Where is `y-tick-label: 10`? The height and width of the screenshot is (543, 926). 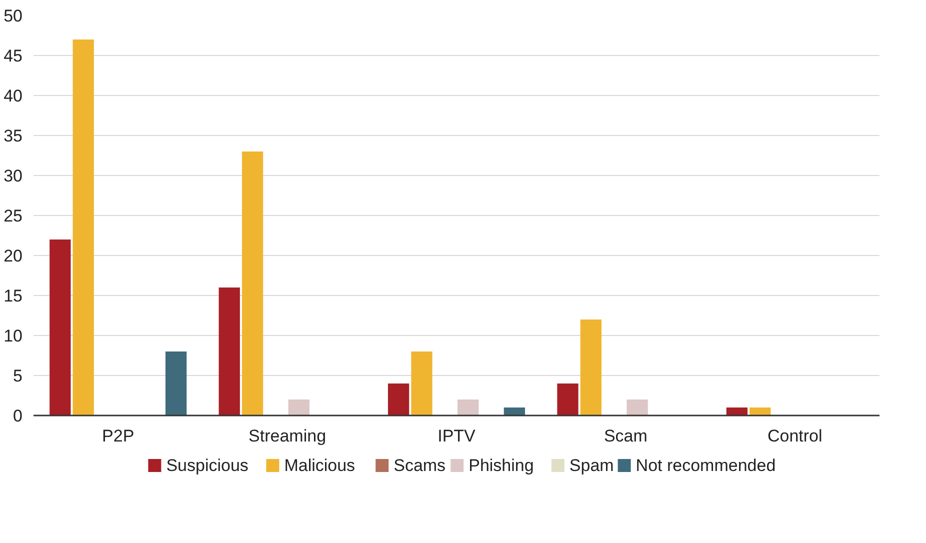
y-tick-label: 10 is located at coordinates (13, 336).